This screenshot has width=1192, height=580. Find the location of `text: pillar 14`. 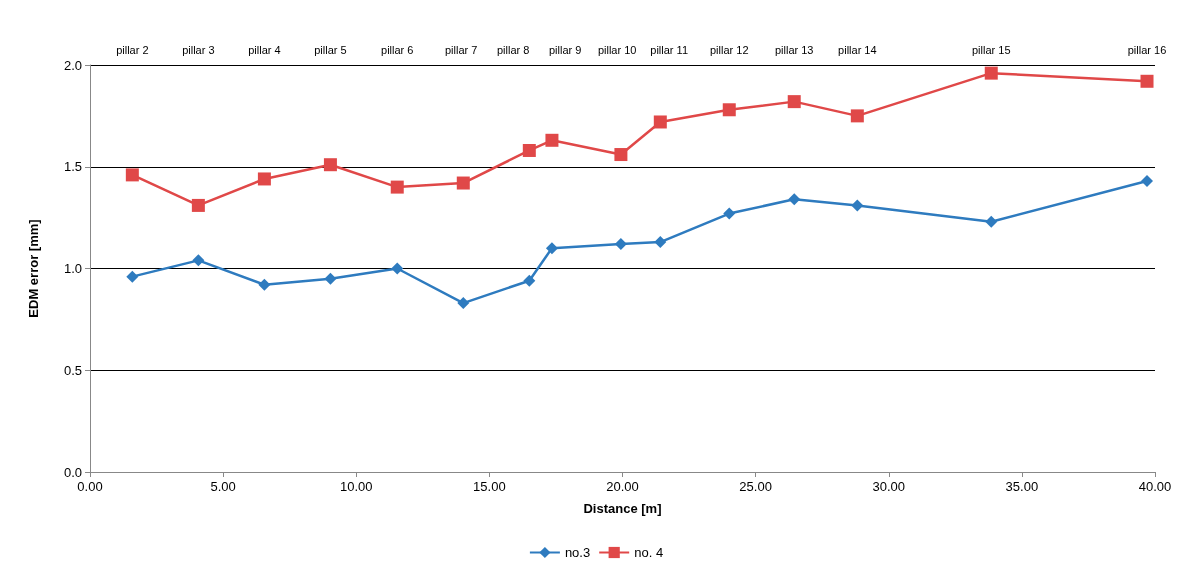

text: pillar 14 is located at coordinates (857, 50).